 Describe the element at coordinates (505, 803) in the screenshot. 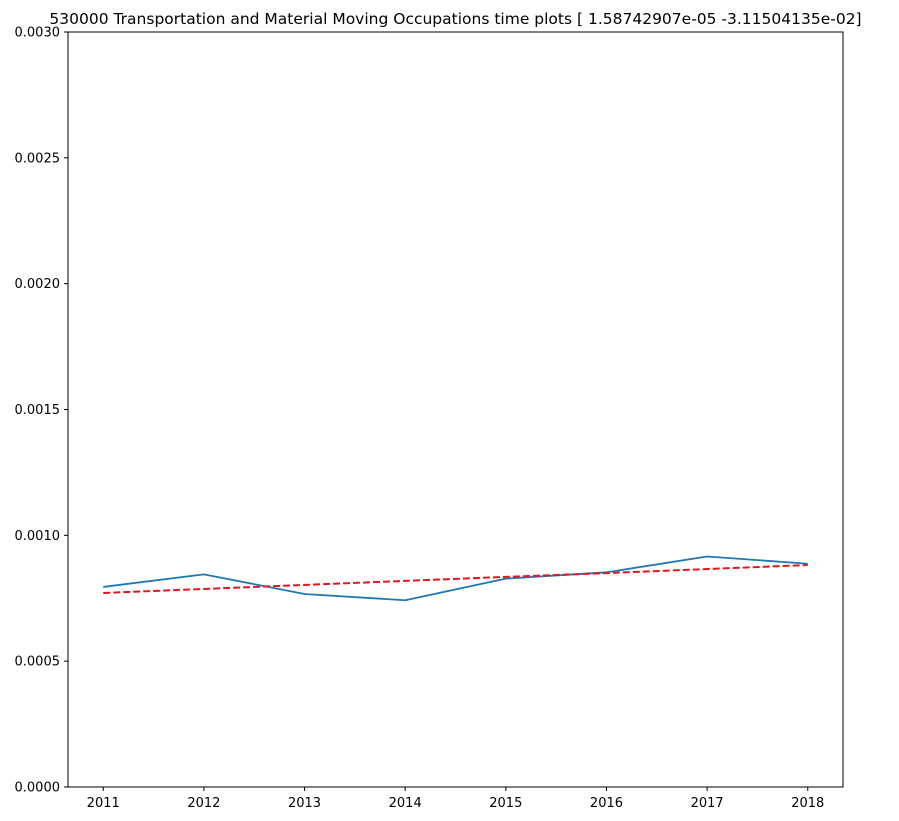

I see `x-tick-label: 2015` at that location.